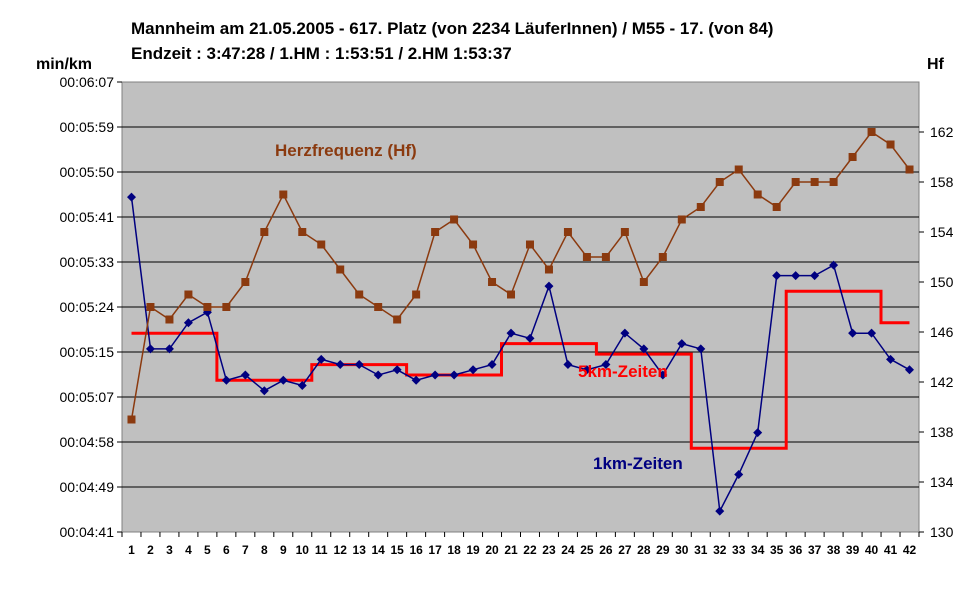 The image size is (977, 600). I want to click on x-tick-label: 27, so click(625, 550).